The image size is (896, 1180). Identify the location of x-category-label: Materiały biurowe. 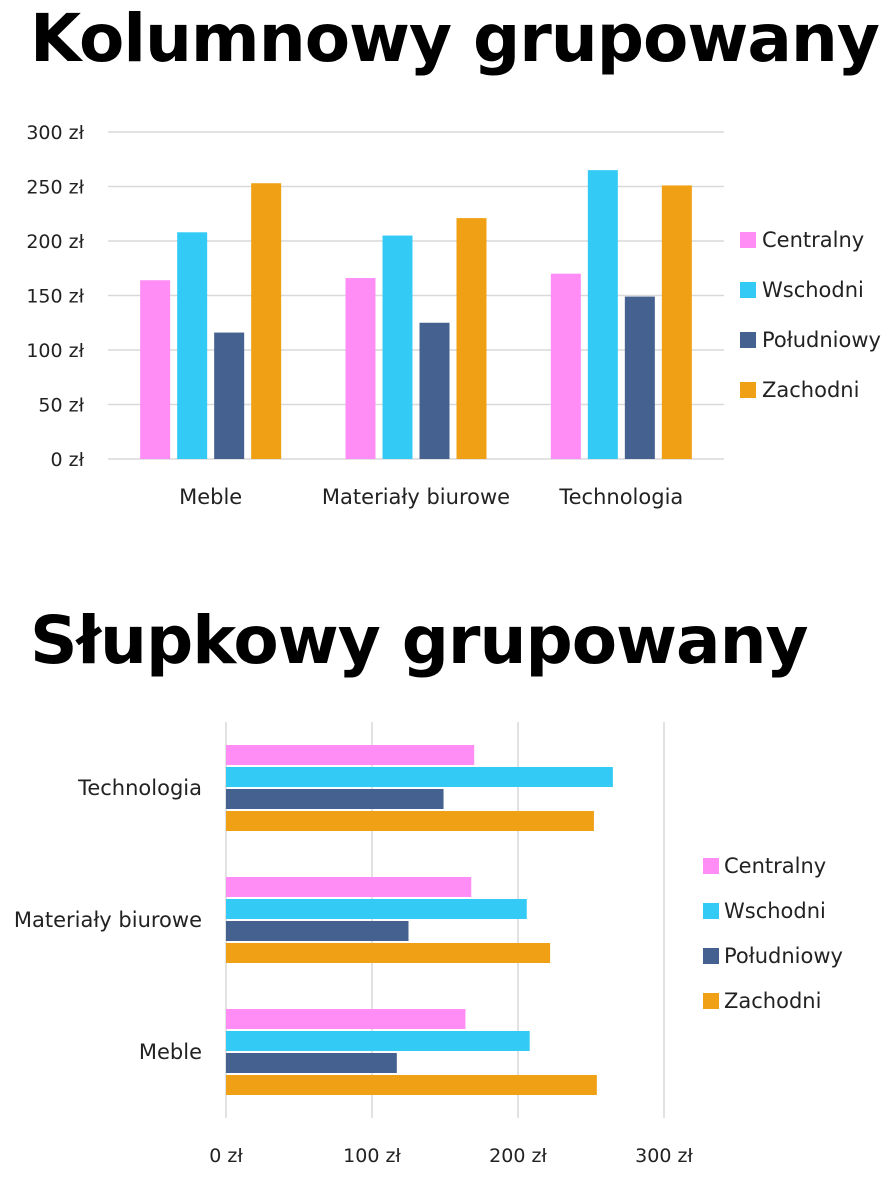
(416, 497).